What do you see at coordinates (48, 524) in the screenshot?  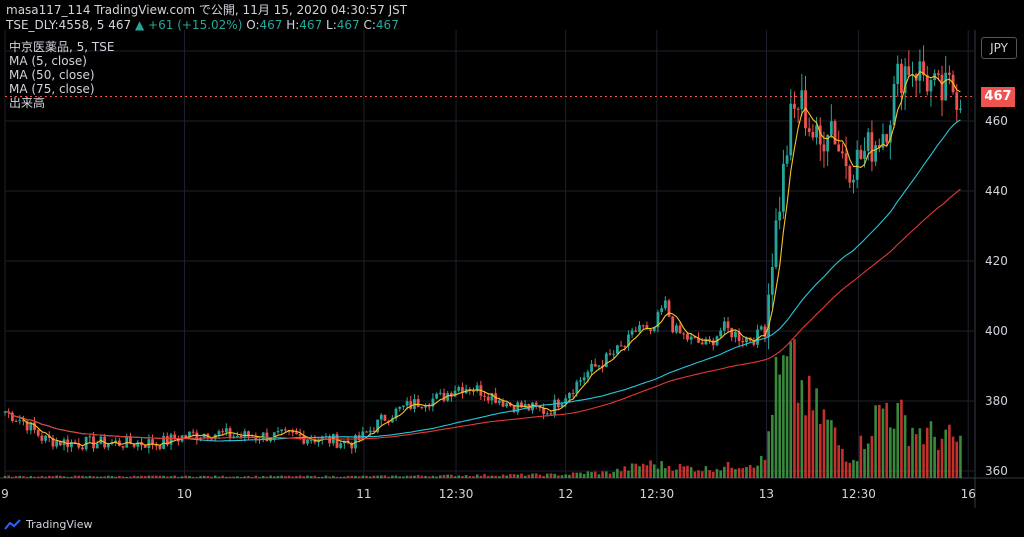 I see `footer: TradingView` at bounding box center [48, 524].